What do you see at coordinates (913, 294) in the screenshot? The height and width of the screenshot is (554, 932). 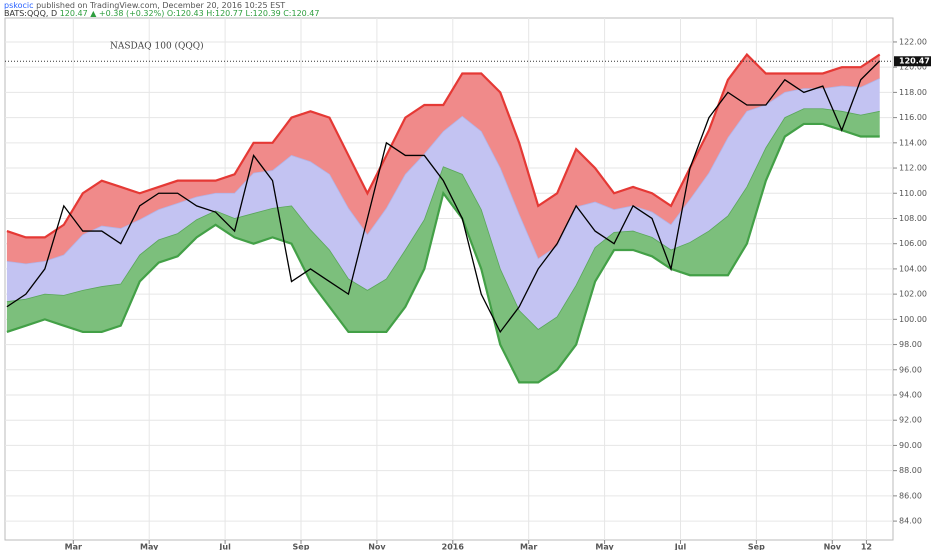 I see `y-tick-label: 102.00` at bounding box center [913, 294].